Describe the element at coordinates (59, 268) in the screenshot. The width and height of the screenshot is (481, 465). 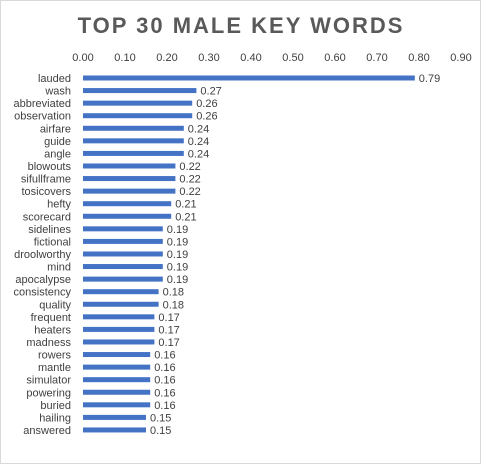
I see `category-label: mind` at that location.